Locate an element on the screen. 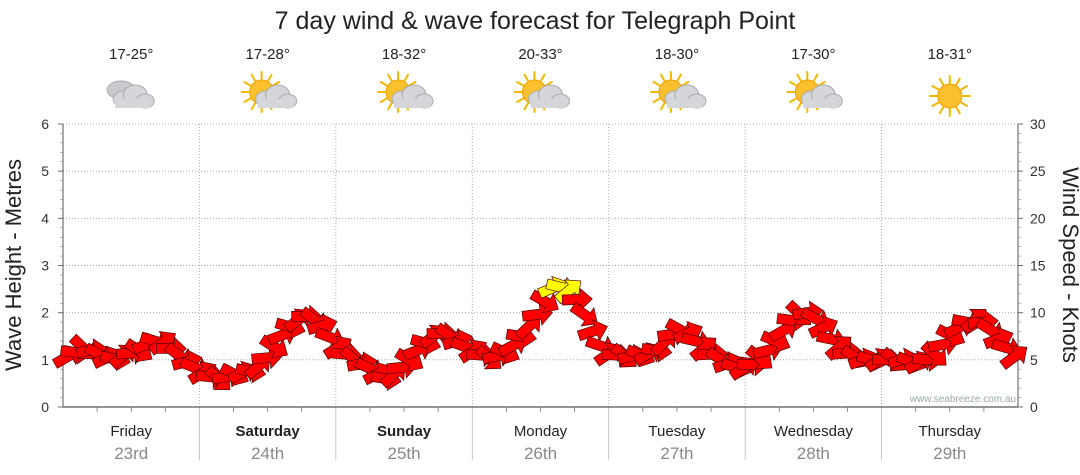 This screenshot has width=1080, height=475. day-name-monday: Monday is located at coordinates (541, 431).